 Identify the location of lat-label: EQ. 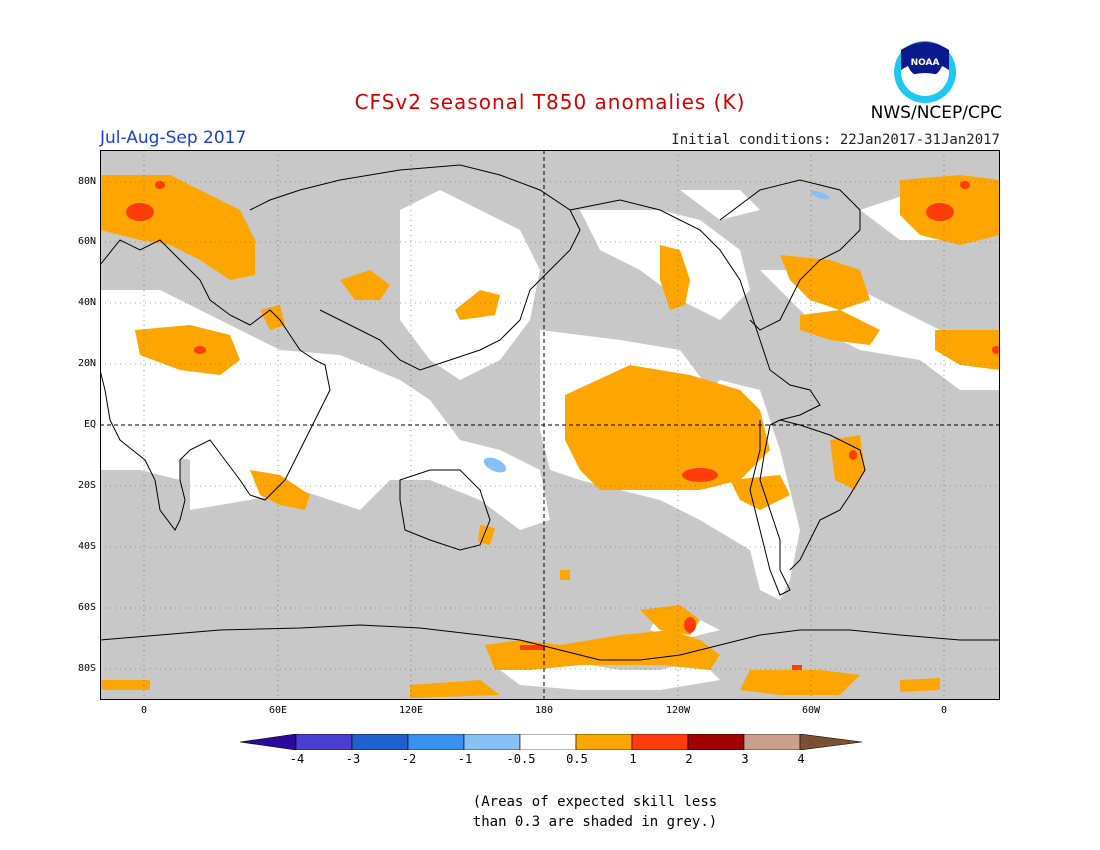
(89, 424).